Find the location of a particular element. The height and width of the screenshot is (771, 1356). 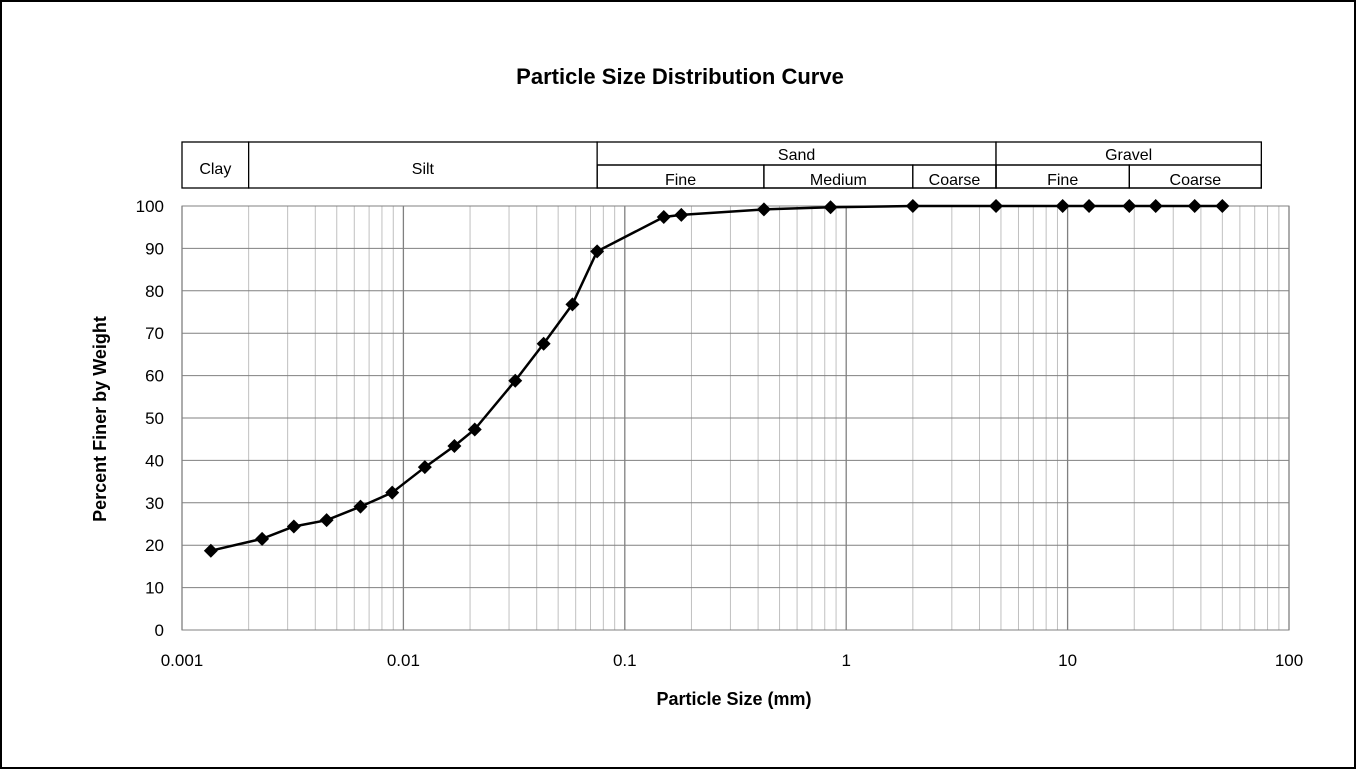

y-axis-tick-labels: 0 10 20 30 40 50 60 70 80 90 100 is located at coordinates (150, 418).